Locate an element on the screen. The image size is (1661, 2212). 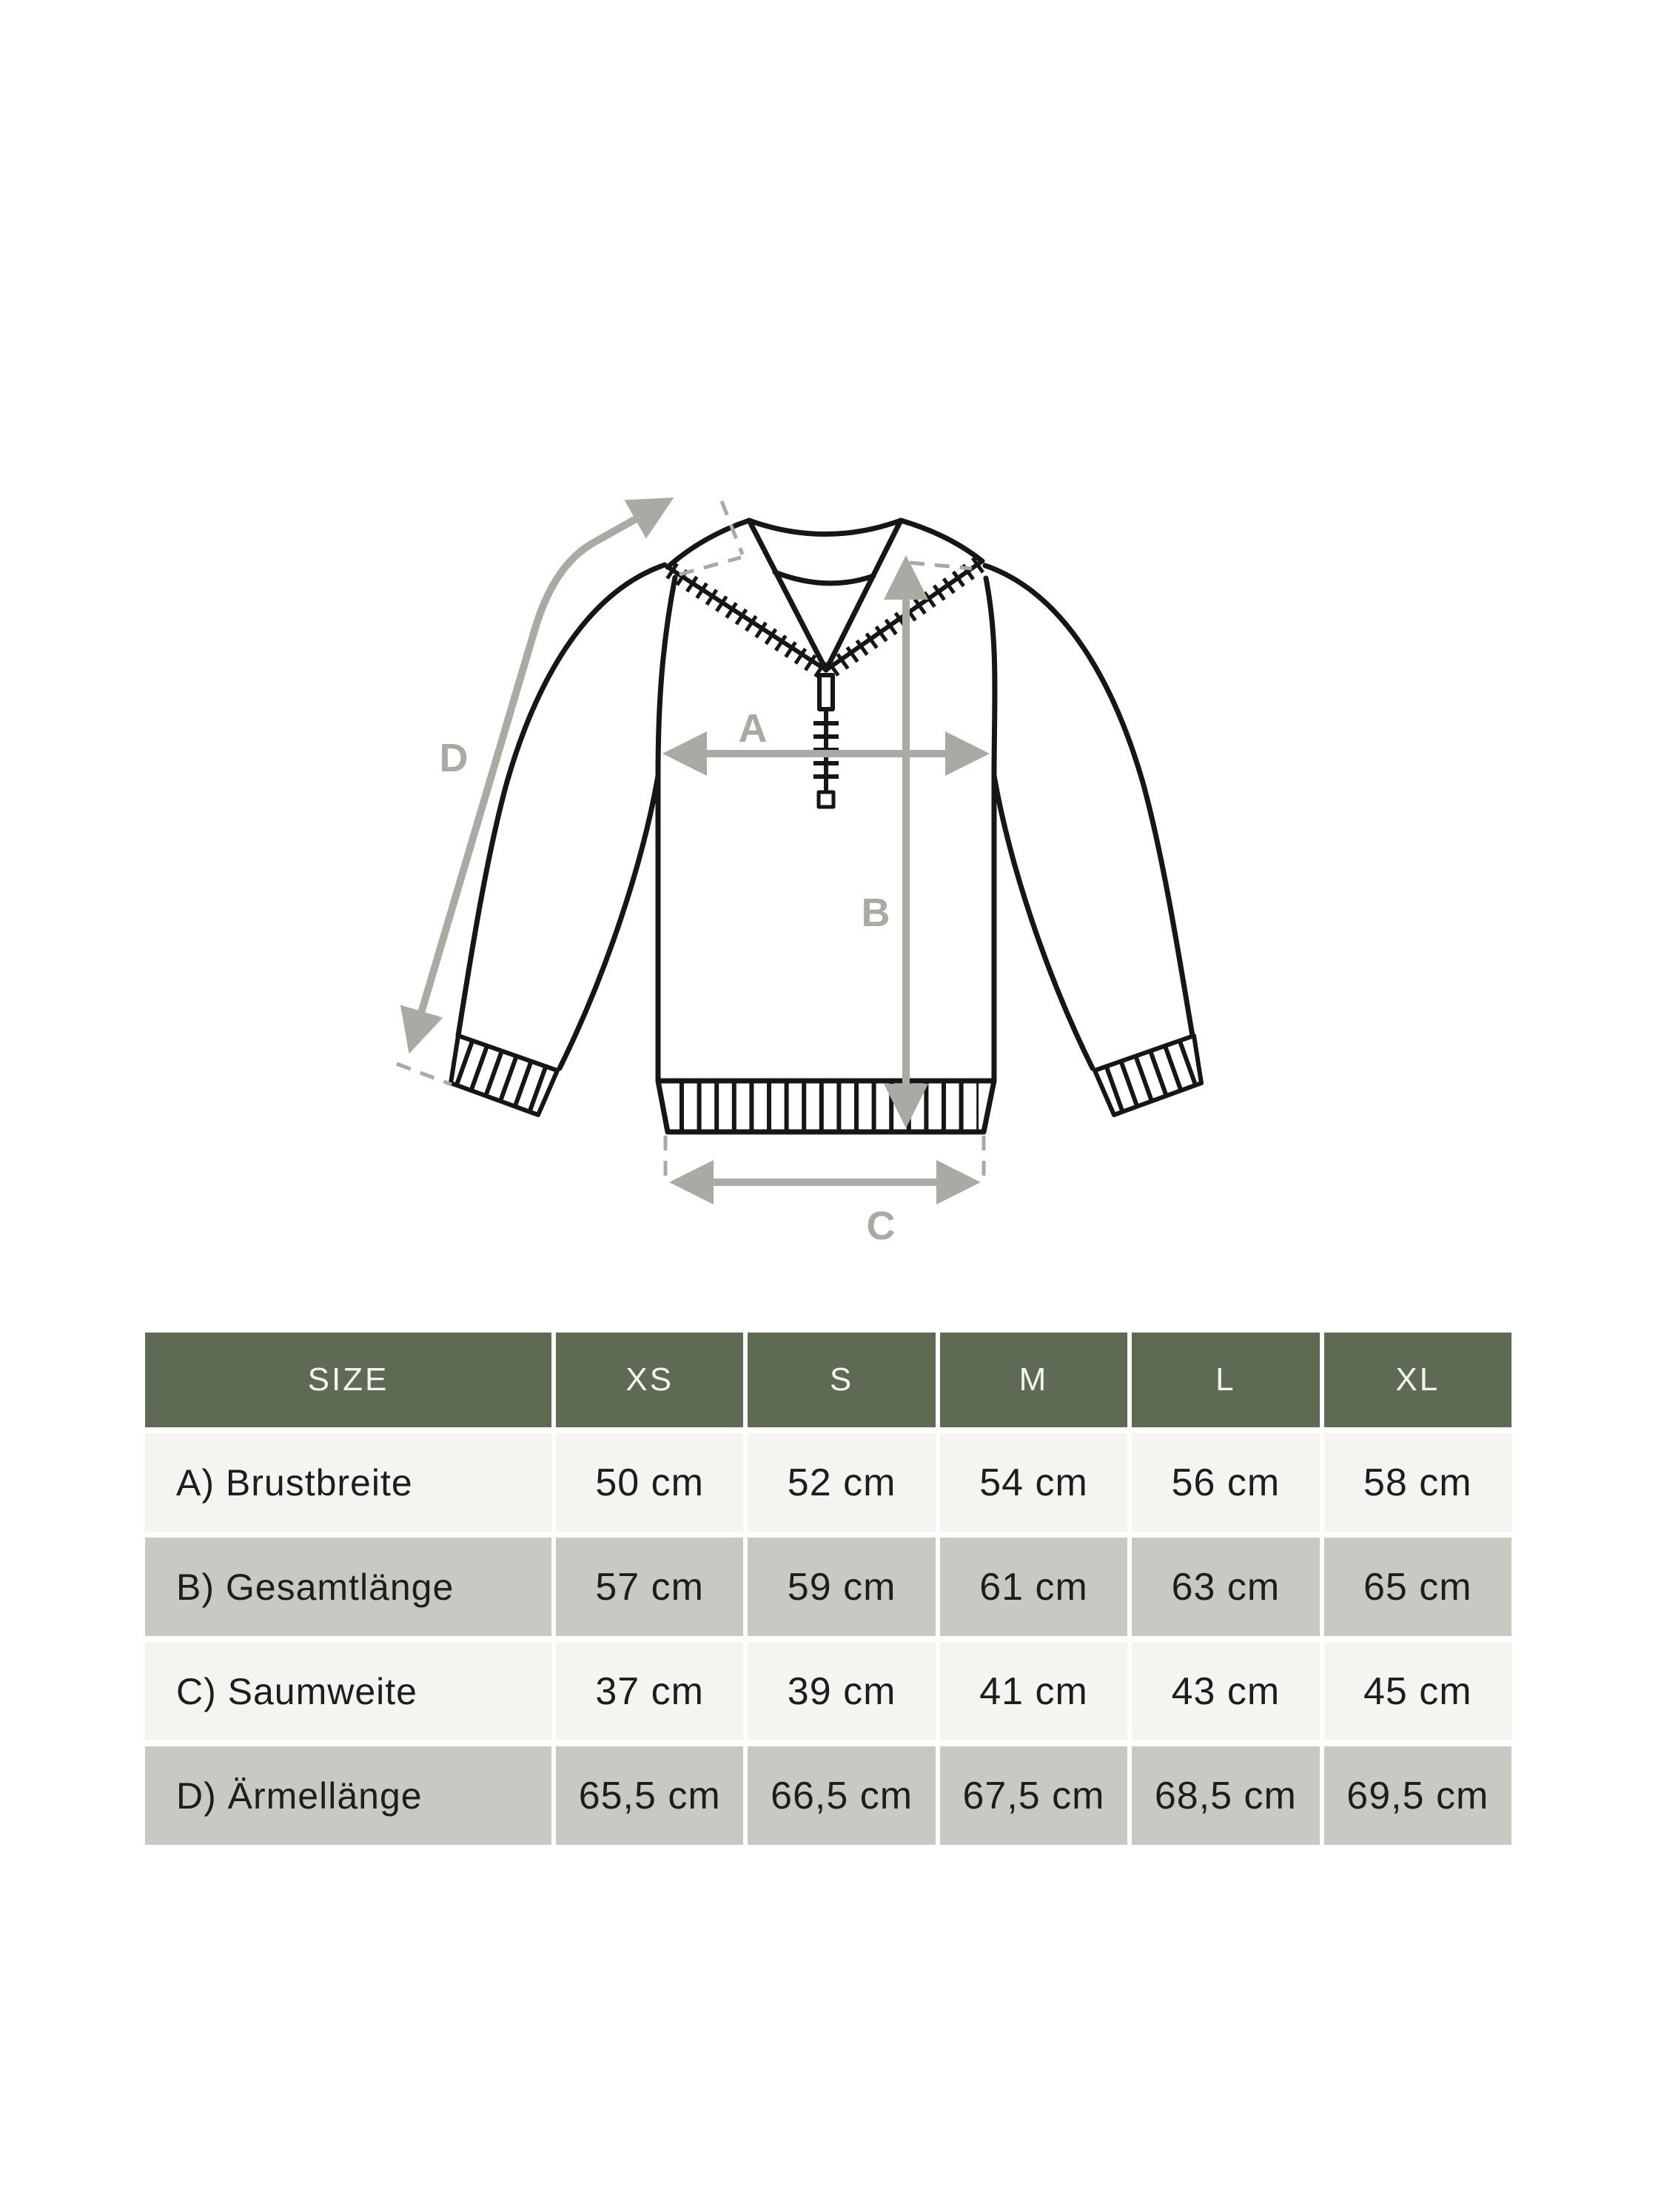
zipper-pull is located at coordinates (826, 692).